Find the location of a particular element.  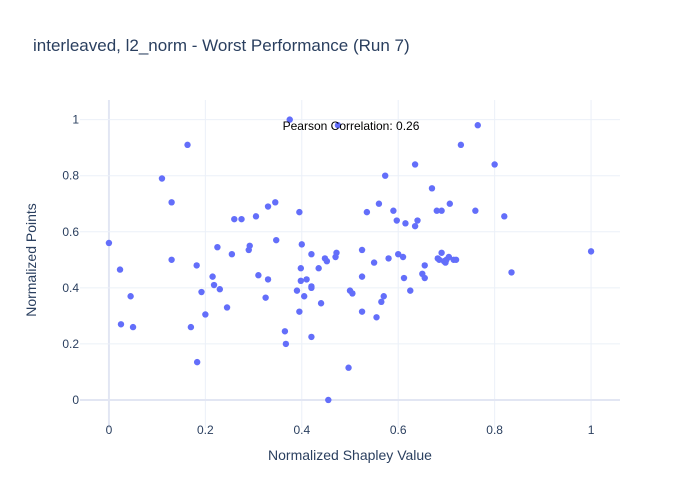

y-tick-label: 1 is located at coordinates (75, 120).